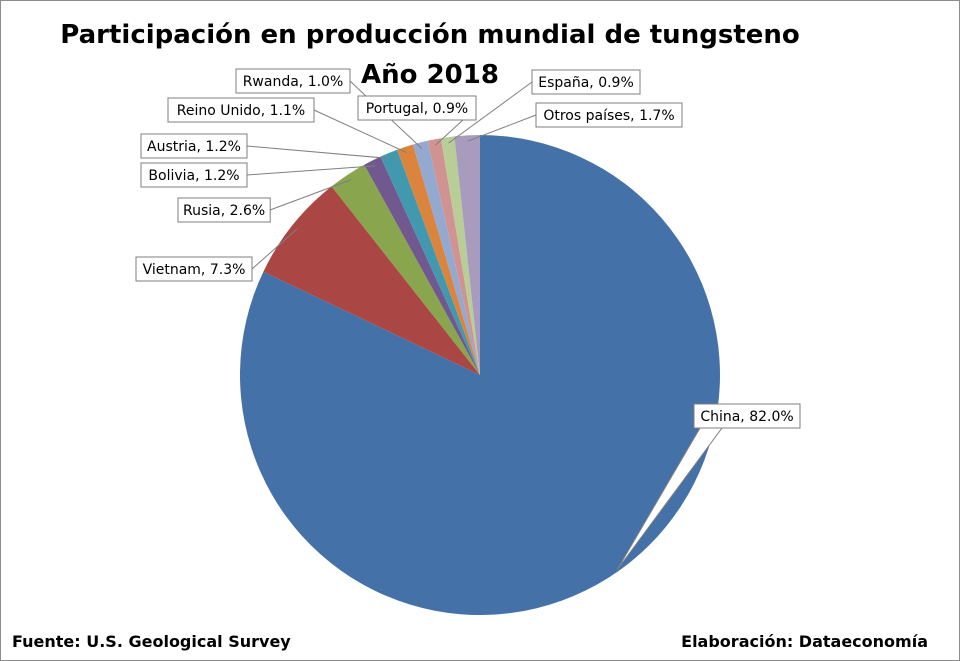 Image resolution: width=960 pixels, height=661 pixels. I want to click on source-note: Fuente: U.S. Geological Survey, so click(151, 641).